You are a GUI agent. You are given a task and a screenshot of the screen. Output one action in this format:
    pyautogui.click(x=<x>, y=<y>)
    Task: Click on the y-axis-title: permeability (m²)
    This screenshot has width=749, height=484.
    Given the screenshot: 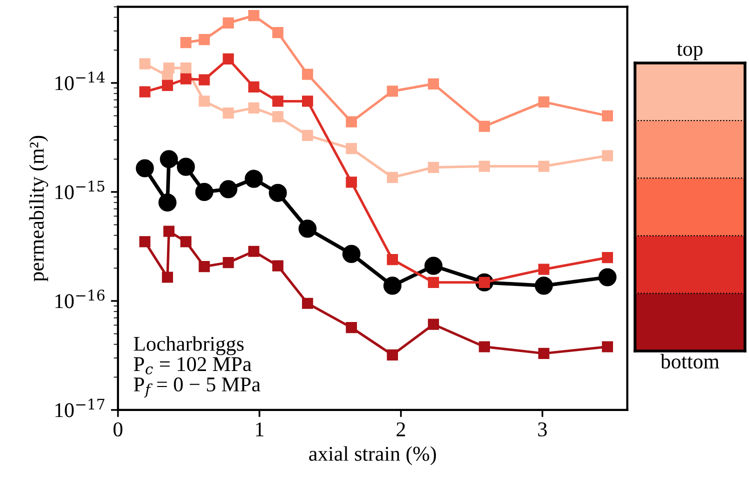 What is the action you would take?
    pyautogui.click(x=38, y=209)
    